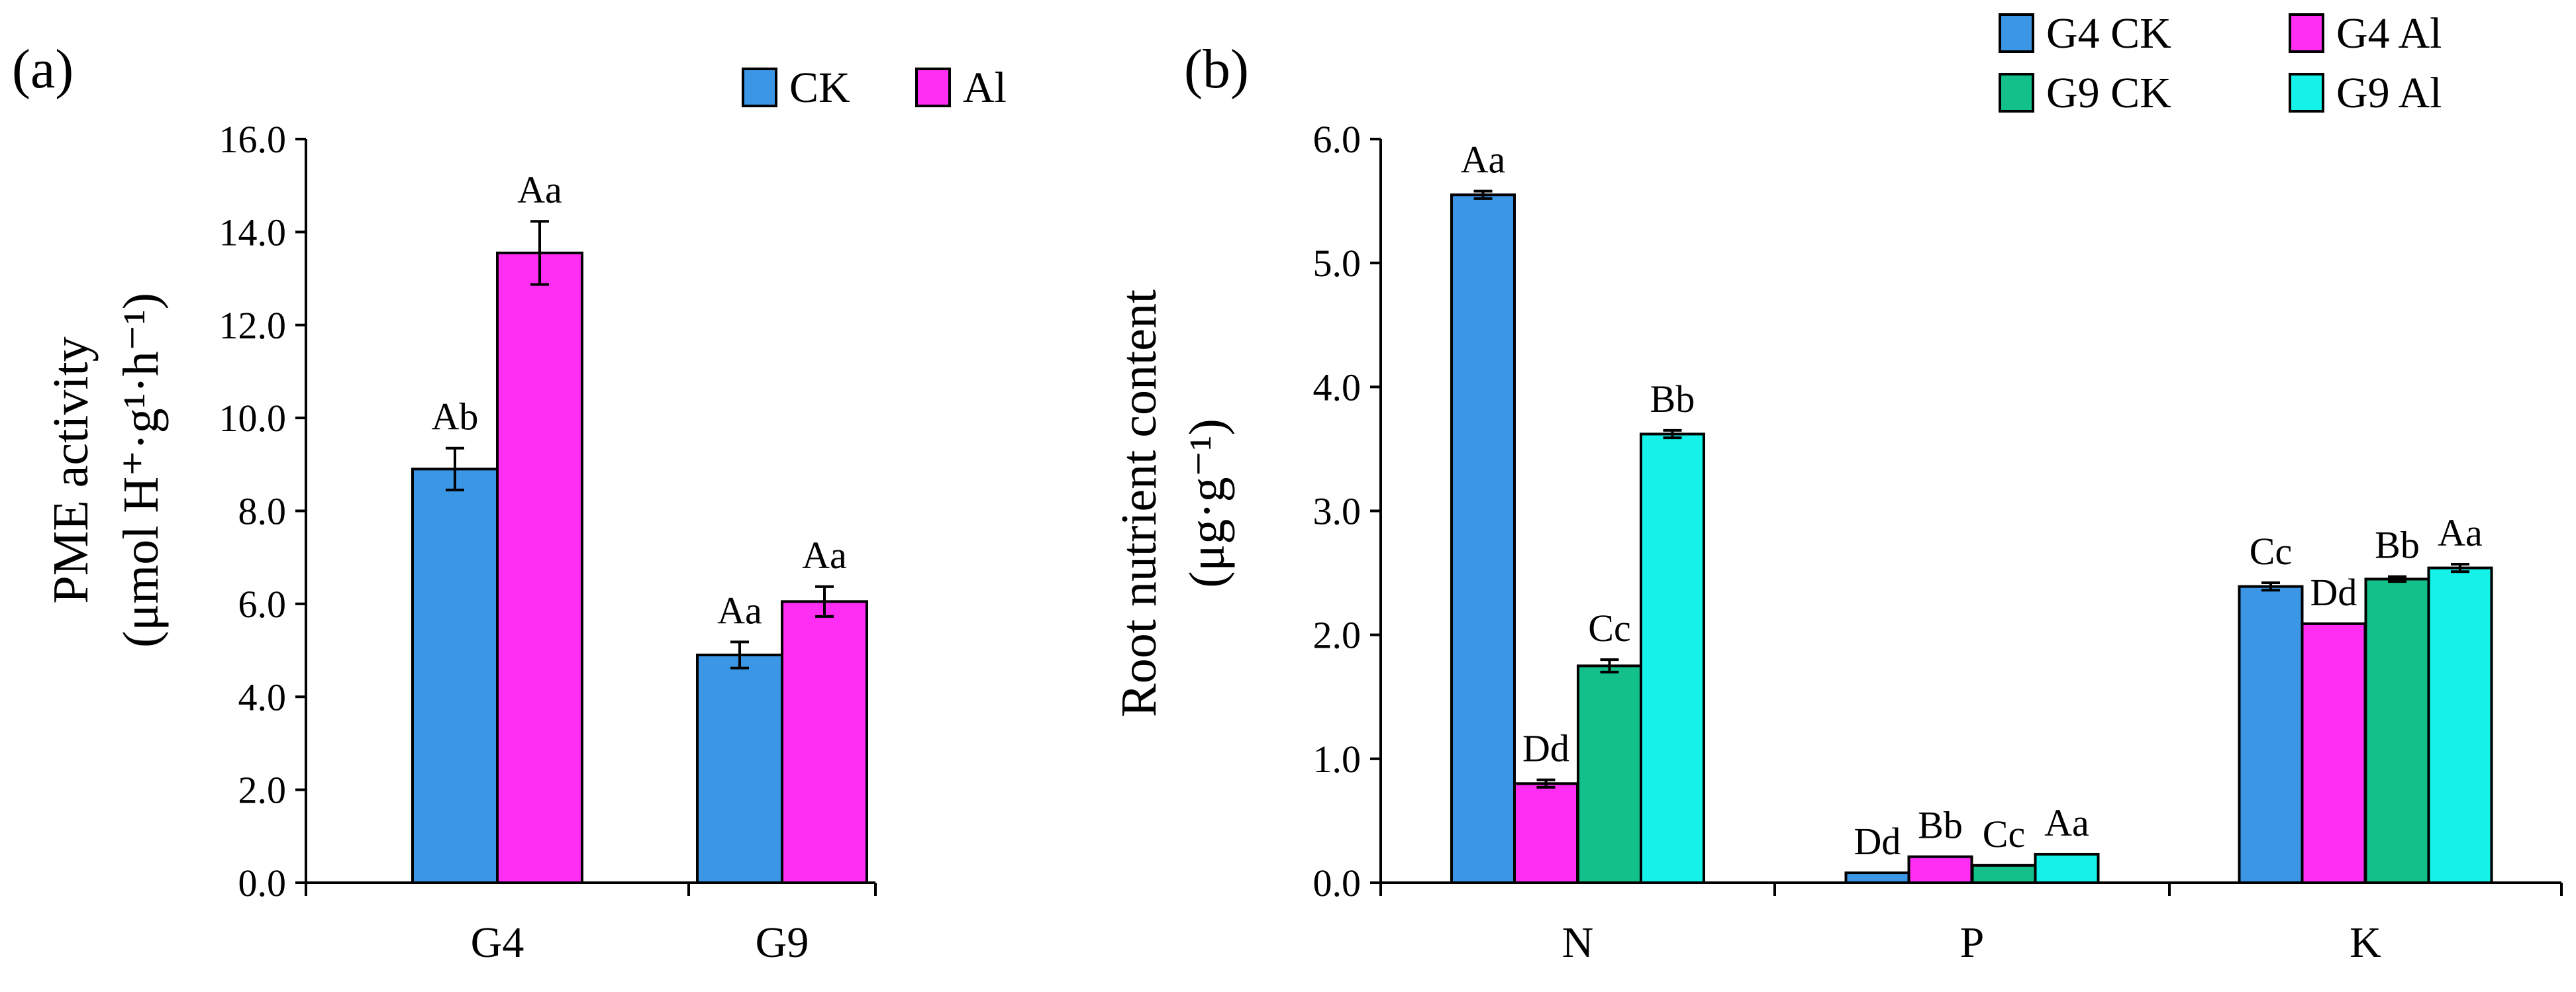 This screenshot has height=992, width=2576. I want to click on legend-swatch-al, so click(933, 87).